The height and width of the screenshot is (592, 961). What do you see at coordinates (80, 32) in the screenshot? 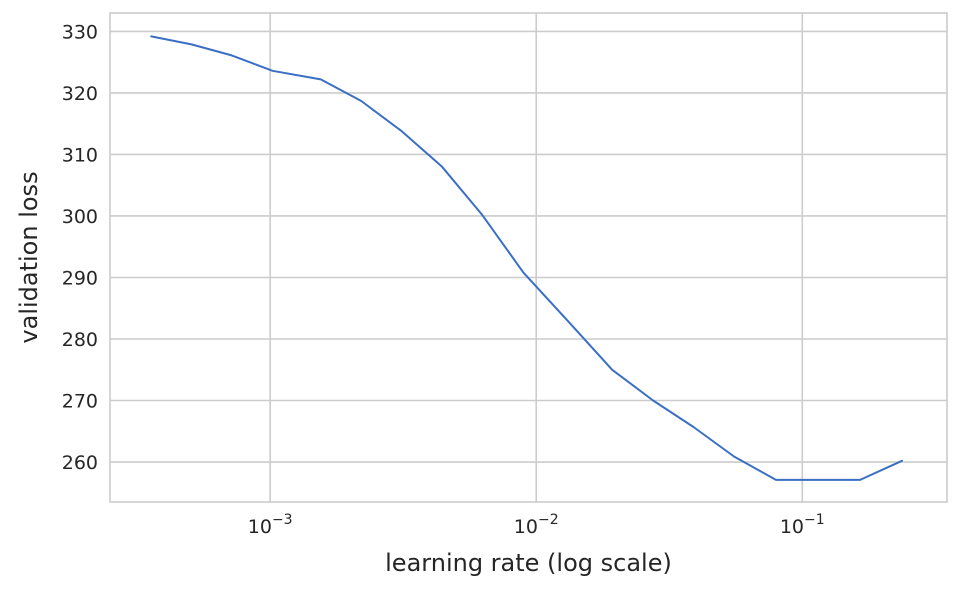
I see `y-tick-label: 330` at bounding box center [80, 32].